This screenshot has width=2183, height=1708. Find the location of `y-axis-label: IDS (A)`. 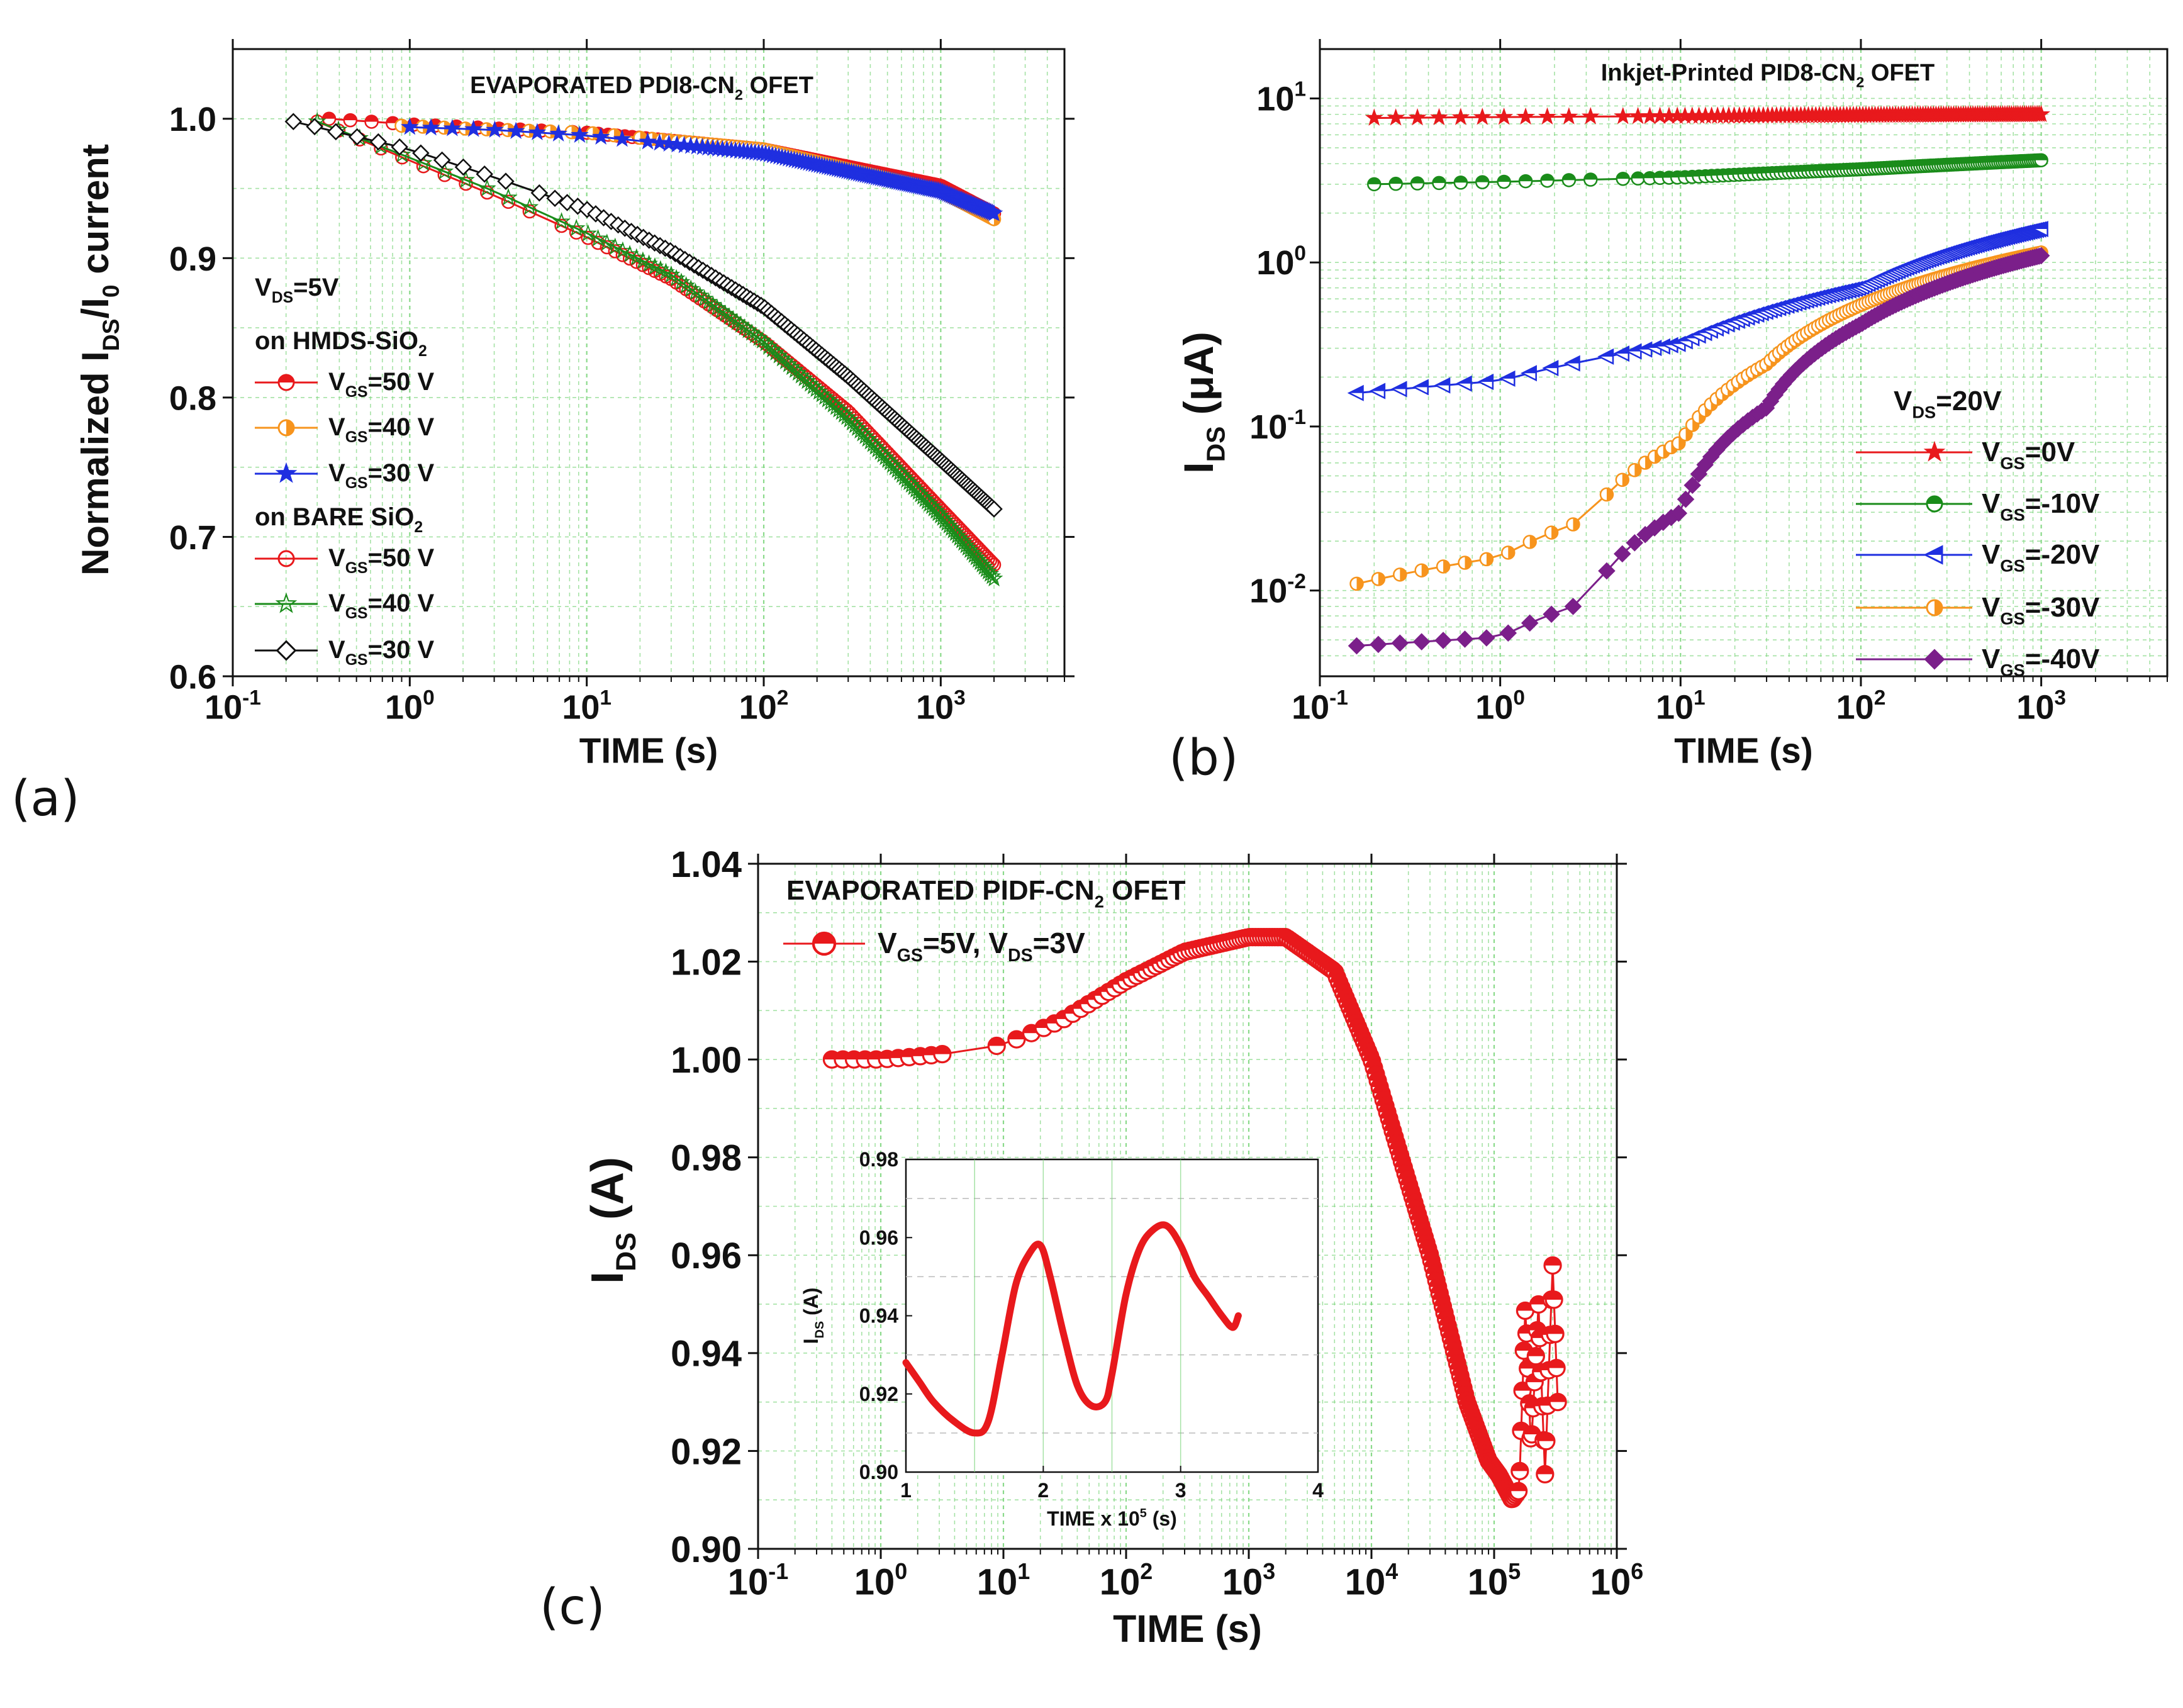

y-axis-label: IDS (A) is located at coordinates (613, 1220).